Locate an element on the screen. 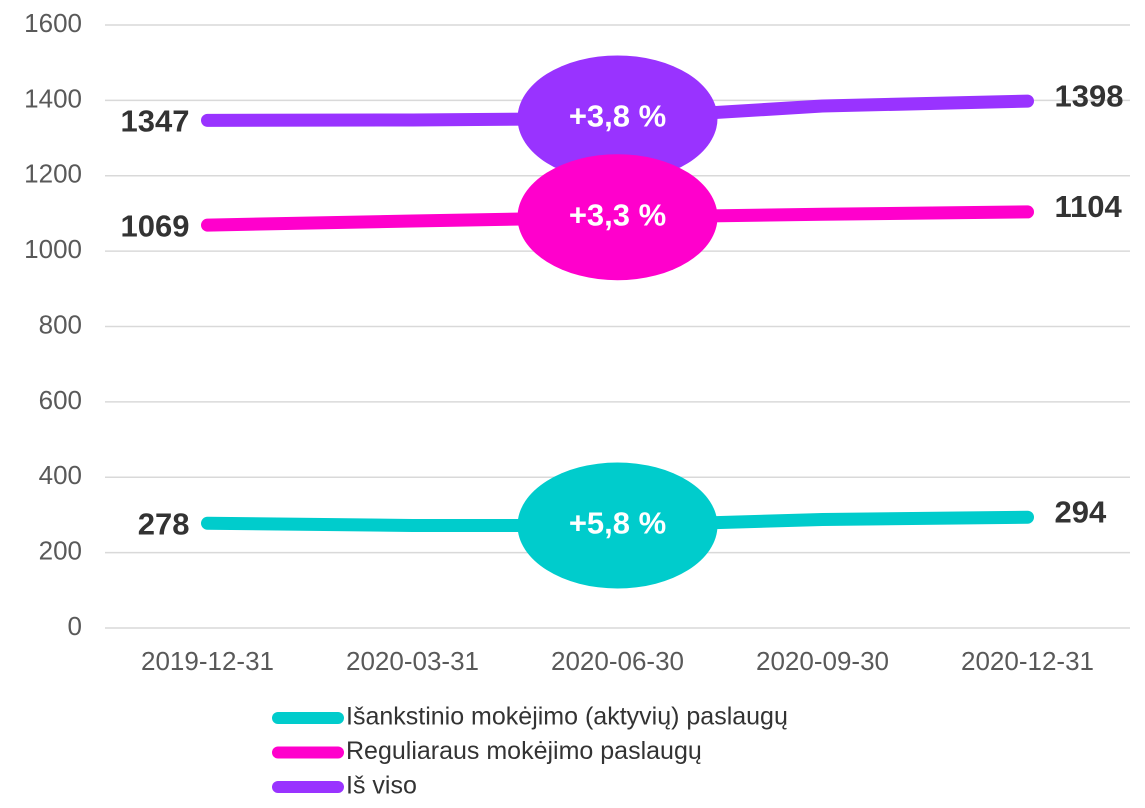  y-tick-label: 1200 is located at coordinates (53, 174).